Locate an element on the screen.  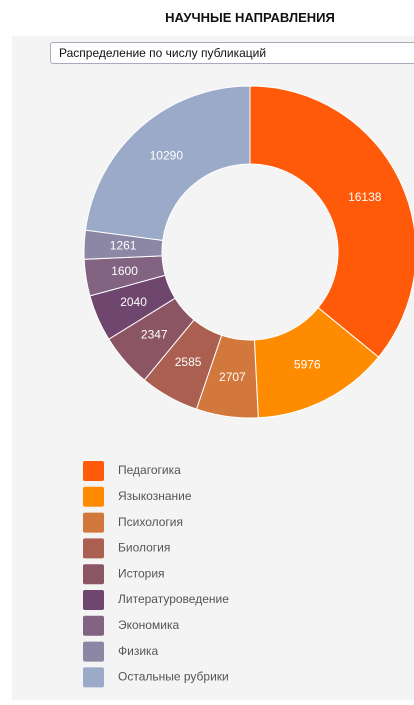
value-label: 2347 is located at coordinates (154, 335).